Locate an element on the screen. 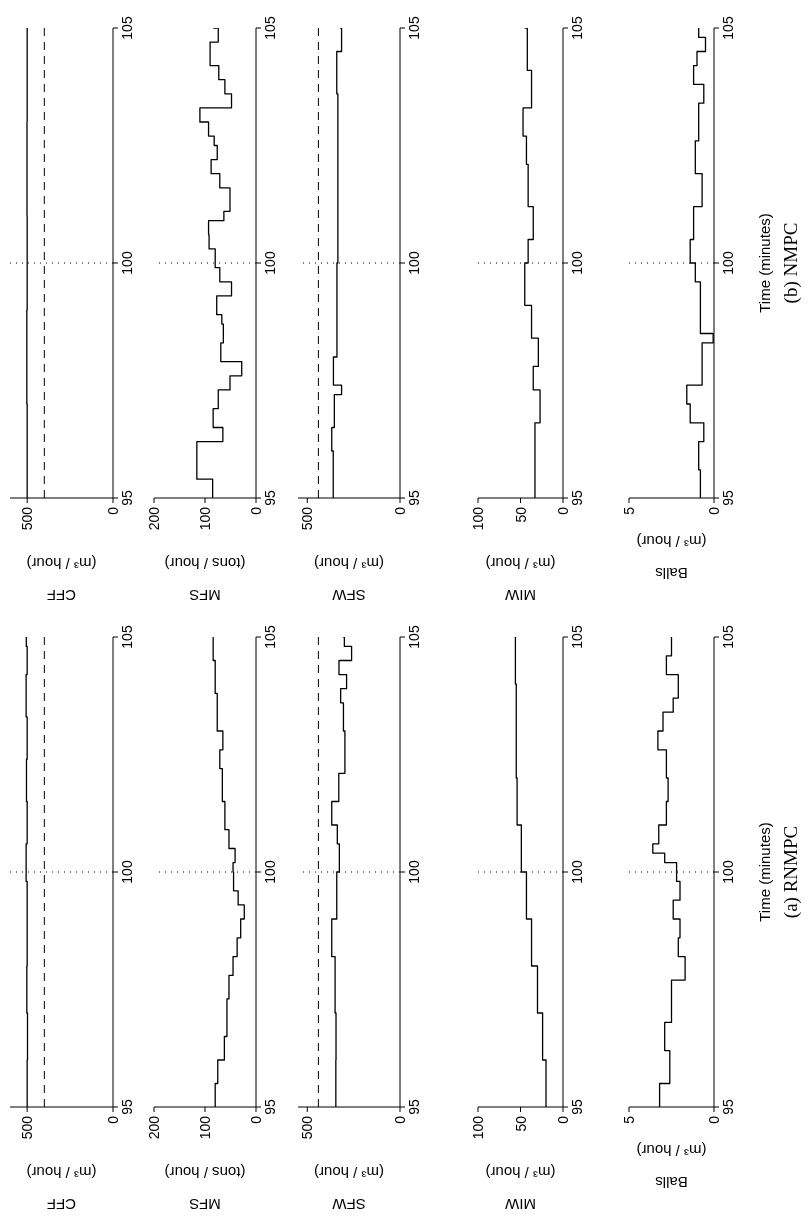 The image size is (809, 1220). text: (b) NMPC is located at coordinates (790, 263).